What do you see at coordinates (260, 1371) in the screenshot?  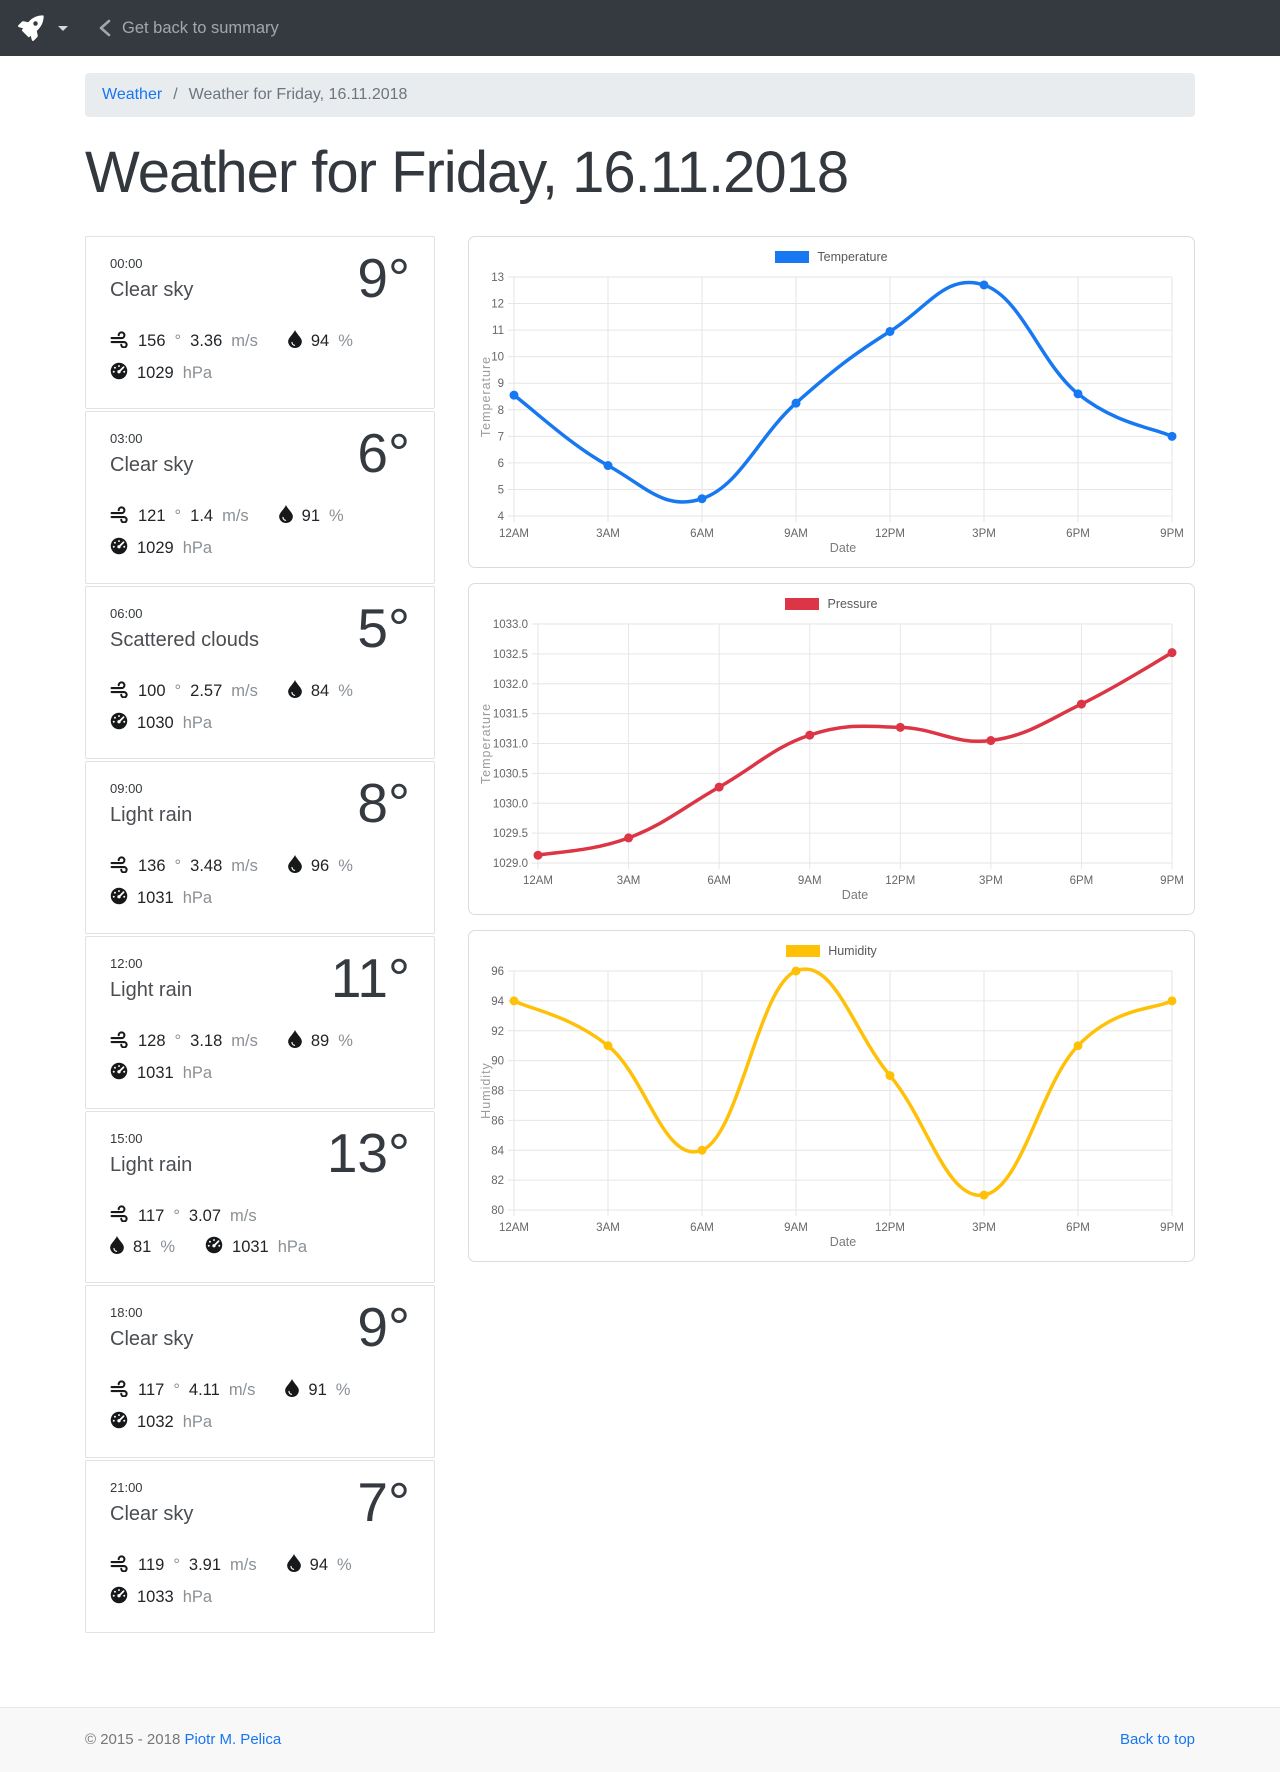 I see `weather-card: 18:00 Clear sky 9° 117 ° 4.11 m/s 91% 1032 hPa` at bounding box center [260, 1371].